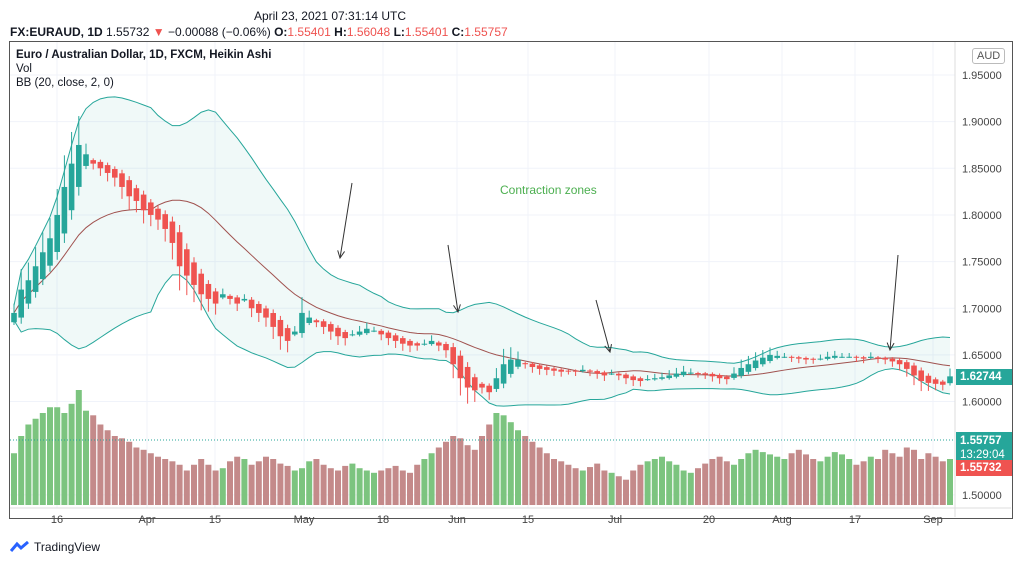 This screenshot has height=567, width=1024. What do you see at coordinates (984, 468) in the screenshot?
I see `prev-close-badge: 1.55732` at bounding box center [984, 468].